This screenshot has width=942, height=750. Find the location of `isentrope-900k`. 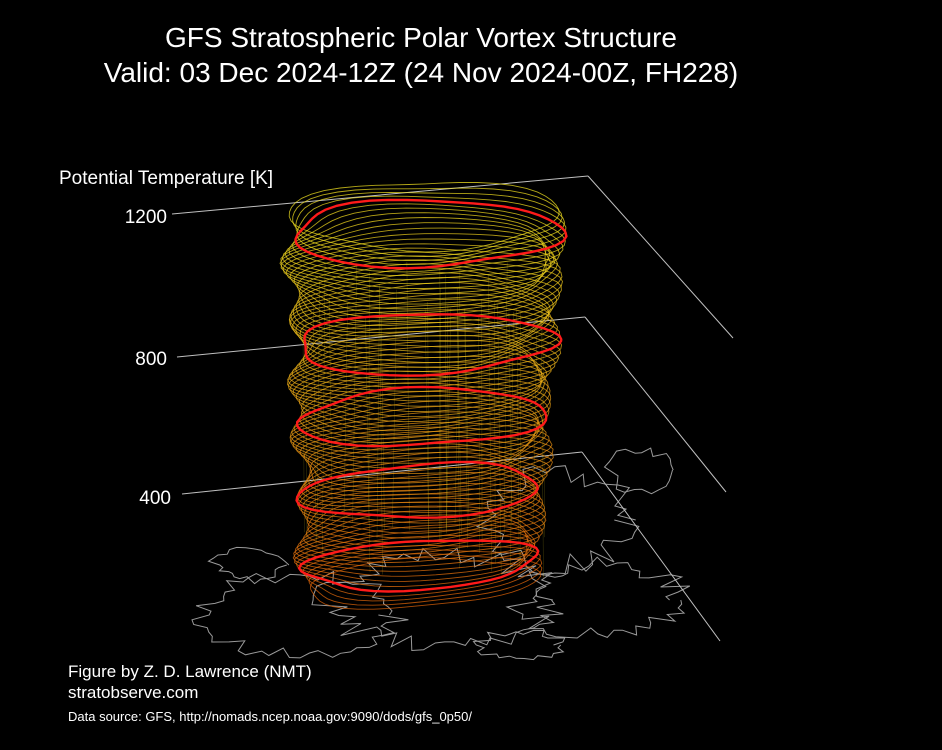

isentrope-900k is located at coordinates (430, 352).